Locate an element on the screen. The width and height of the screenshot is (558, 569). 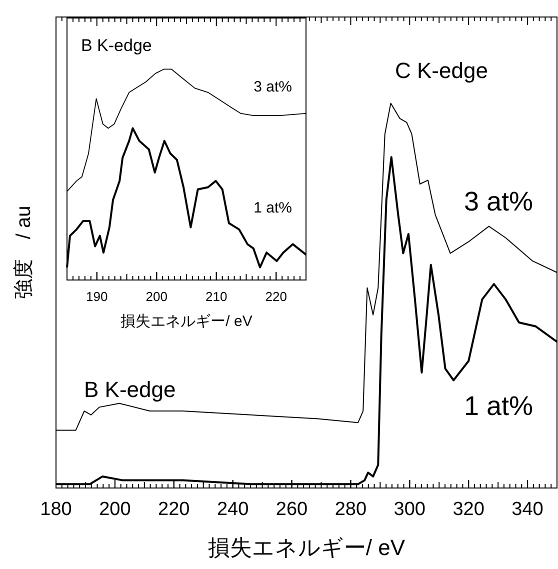
x-tick-label: 340 is located at coordinates (528, 509).